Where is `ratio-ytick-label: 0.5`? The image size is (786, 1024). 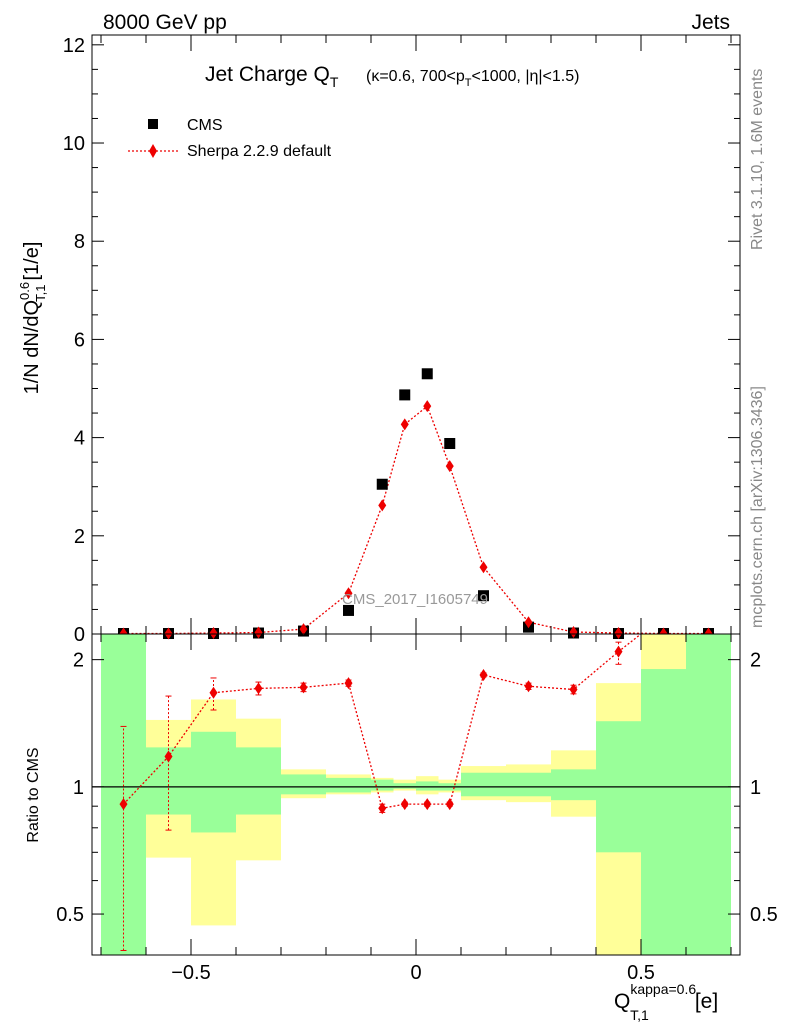 ratio-ytick-label: 0.5 is located at coordinates (70, 915).